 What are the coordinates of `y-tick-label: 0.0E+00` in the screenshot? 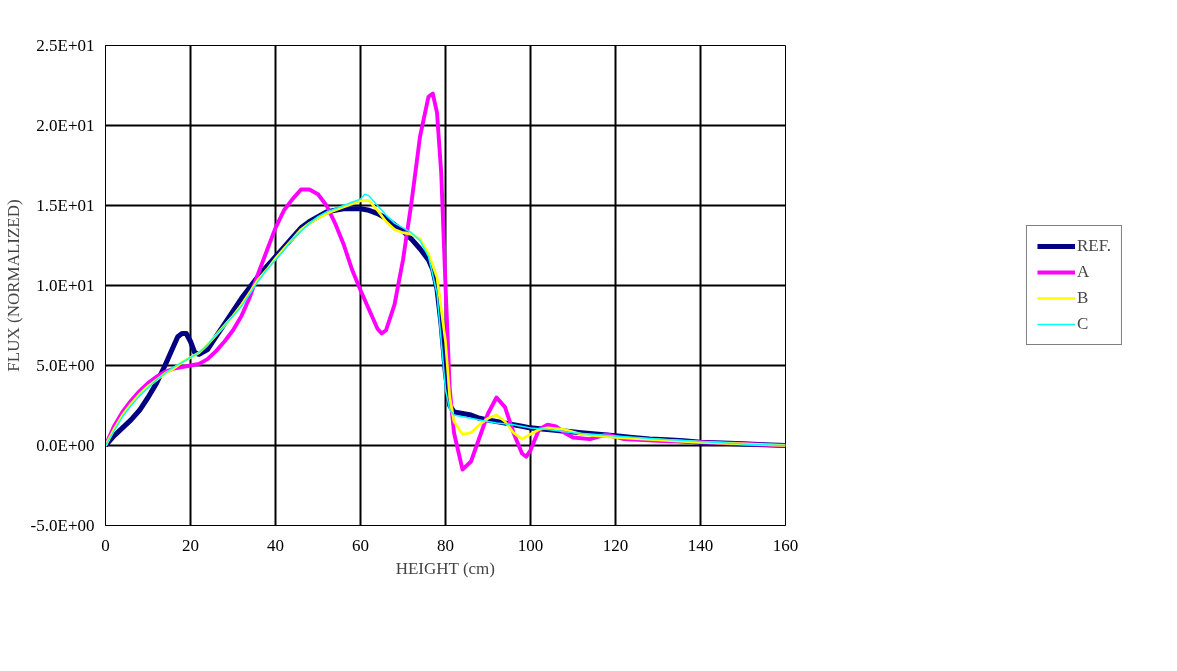 It's located at (65, 445).